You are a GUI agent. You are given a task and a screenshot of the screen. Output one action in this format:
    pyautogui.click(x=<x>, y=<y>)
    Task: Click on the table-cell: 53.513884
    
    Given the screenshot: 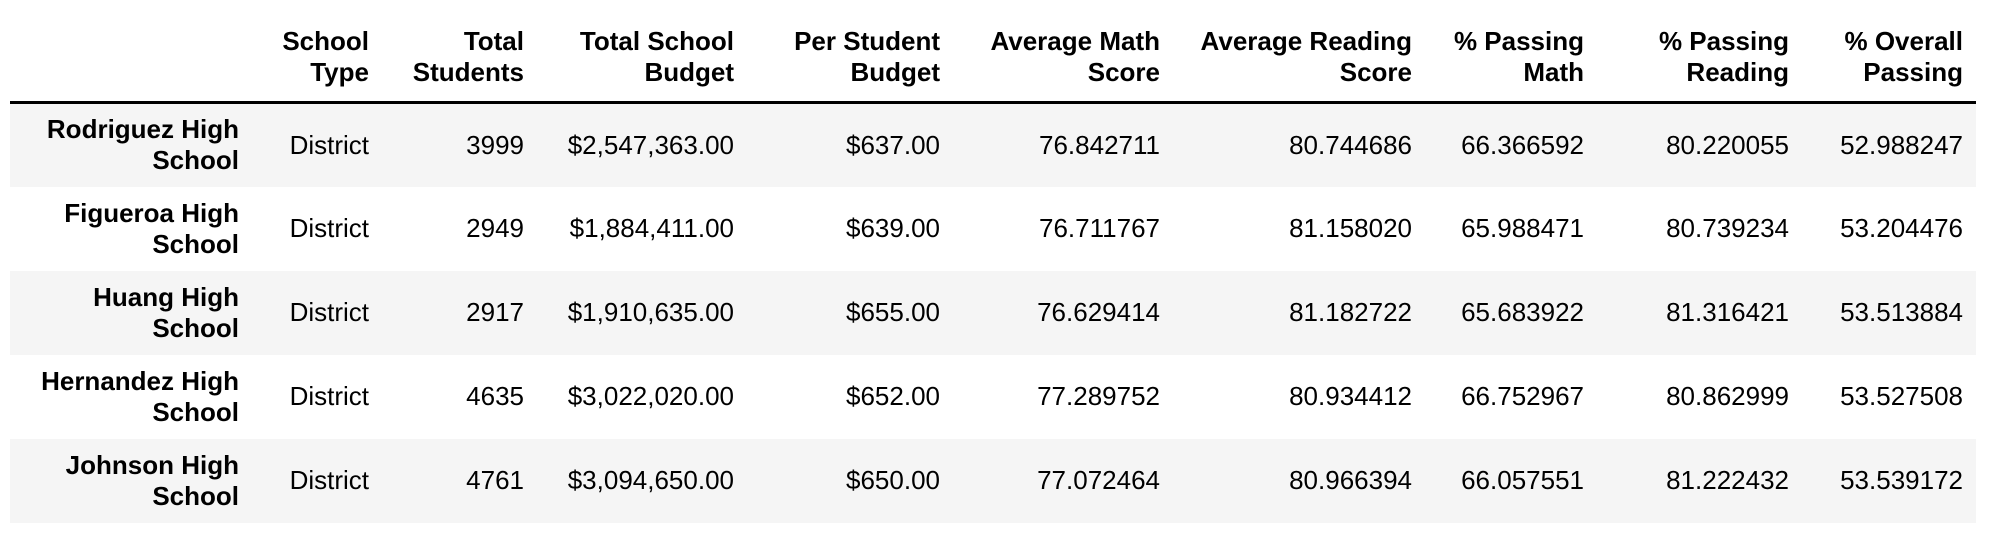 What is the action you would take?
    pyautogui.click(x=1901, y=312)
    